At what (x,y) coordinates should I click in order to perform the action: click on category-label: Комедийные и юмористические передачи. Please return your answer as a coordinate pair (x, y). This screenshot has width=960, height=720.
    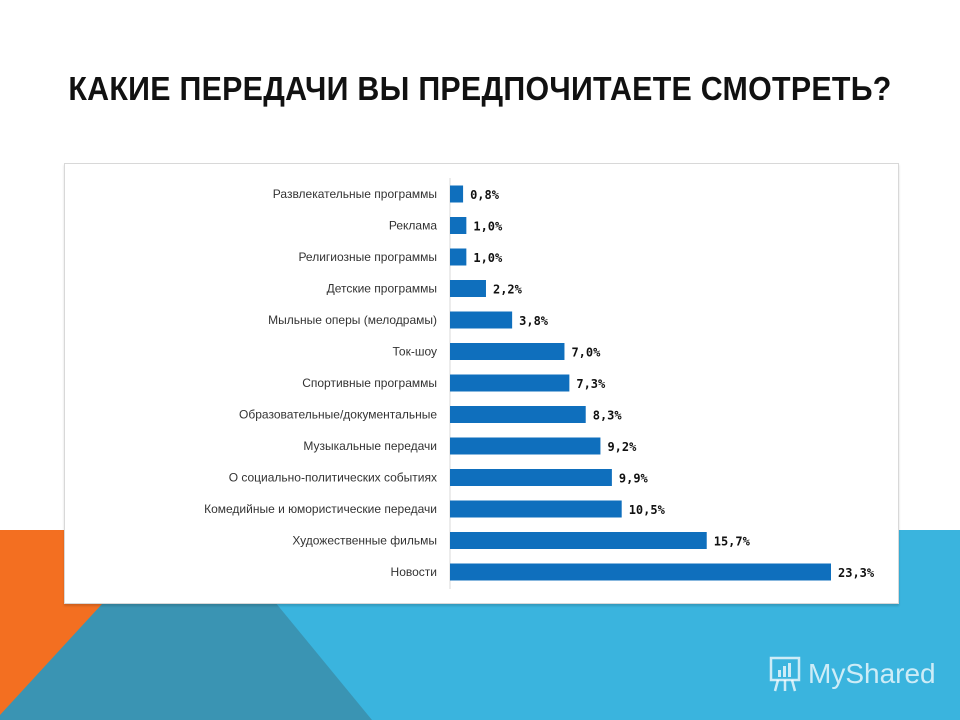
    Looking at the image, I should click on (320, 509).